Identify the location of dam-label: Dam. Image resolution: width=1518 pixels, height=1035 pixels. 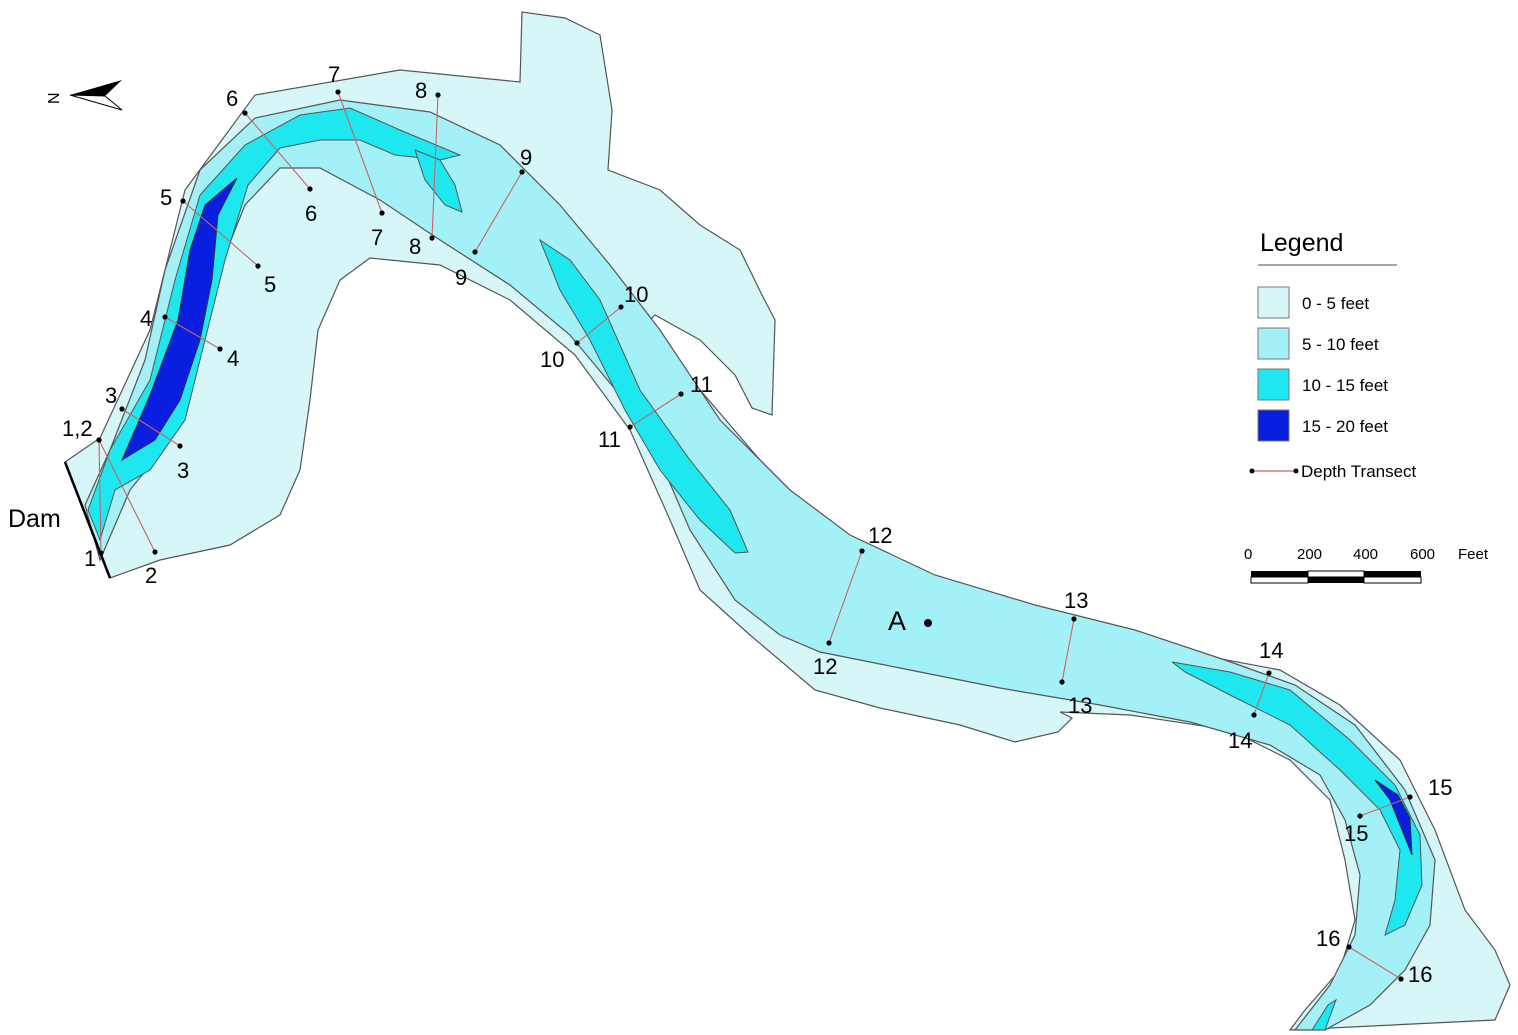
(34, 519).